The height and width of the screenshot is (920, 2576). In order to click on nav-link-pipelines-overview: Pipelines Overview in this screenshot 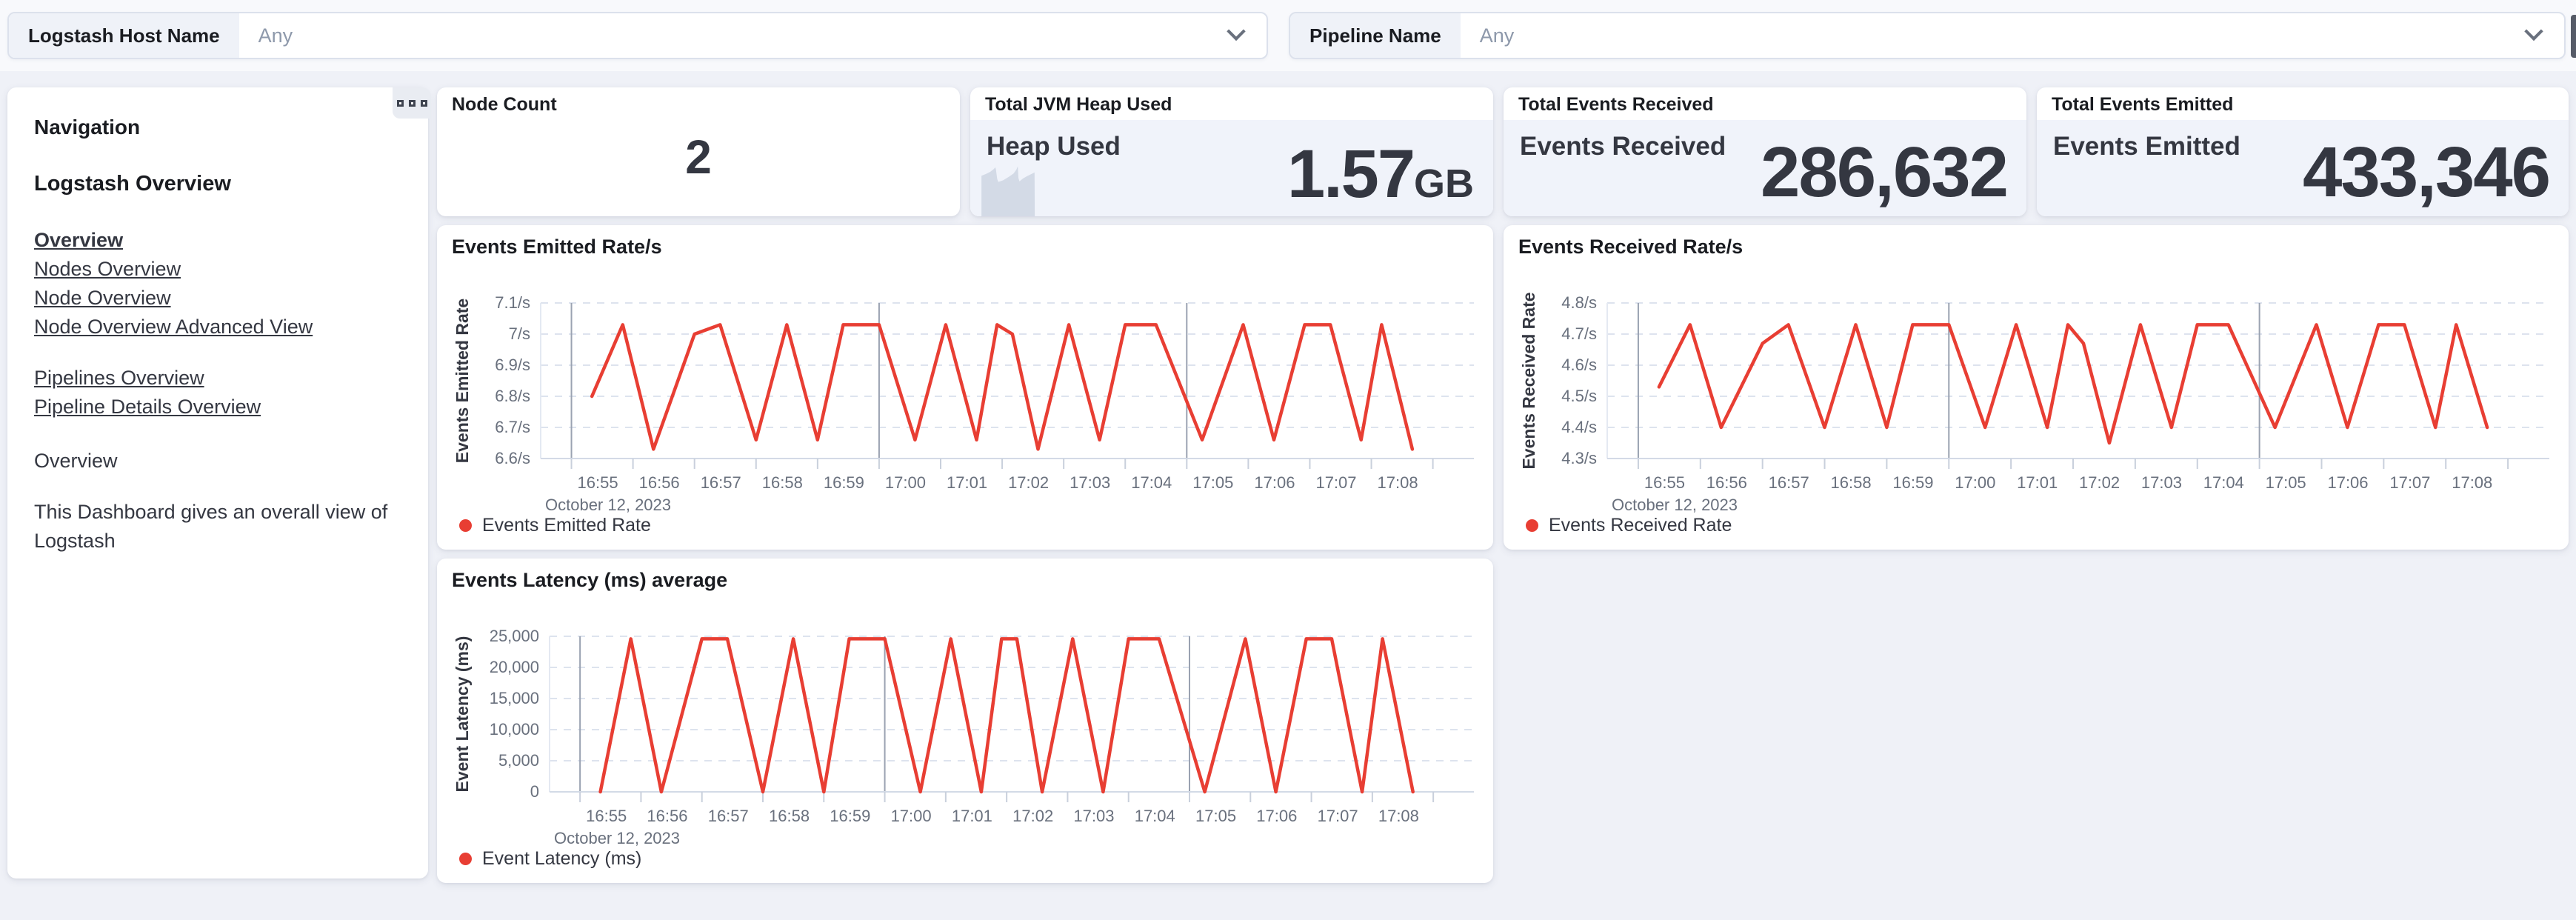, I will do `click(119, 378)`.